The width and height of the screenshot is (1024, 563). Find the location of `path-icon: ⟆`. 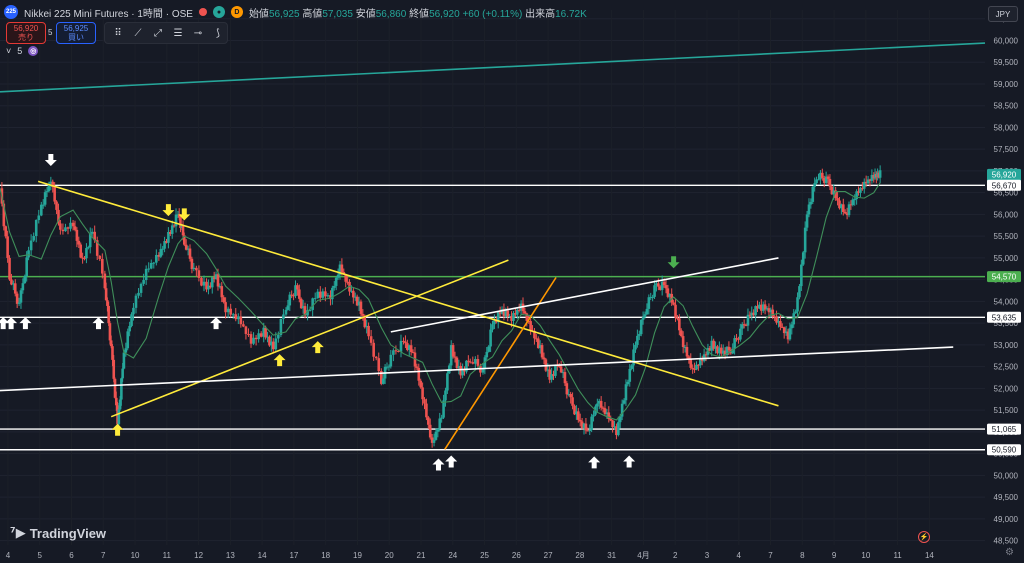

path-icon: ⟆ is located at coordinates (218, 33).